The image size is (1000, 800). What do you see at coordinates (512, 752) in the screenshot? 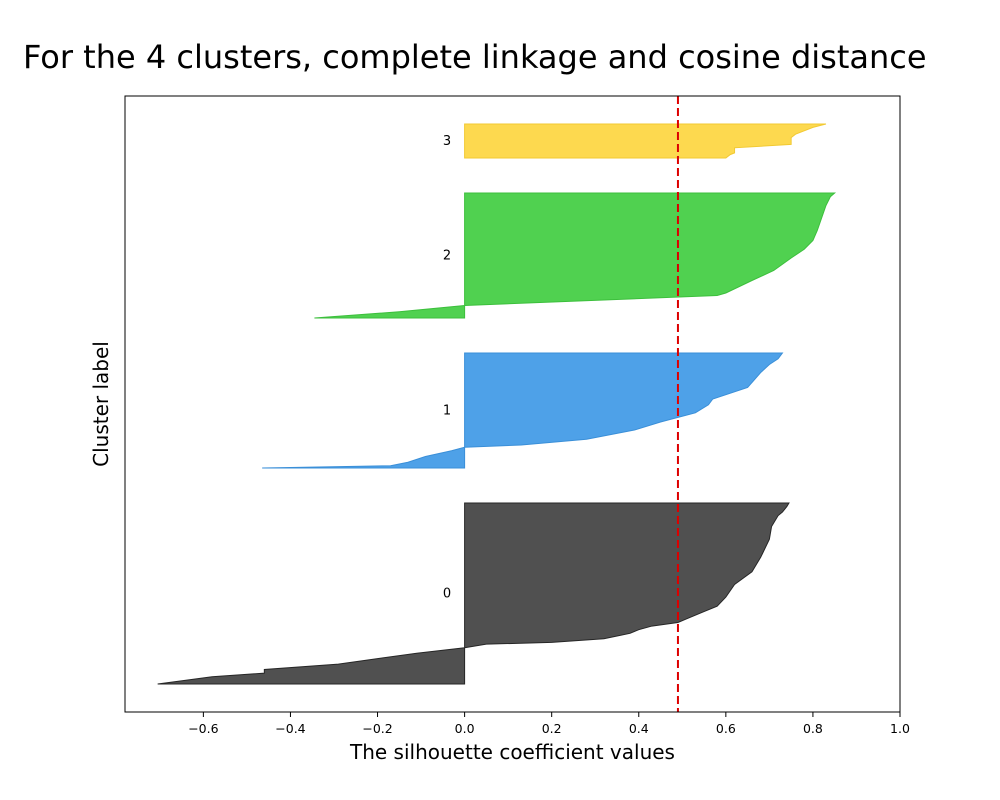
I see `x-axis-label: The silhouette coefficient values` at bounding box center [512, 752].